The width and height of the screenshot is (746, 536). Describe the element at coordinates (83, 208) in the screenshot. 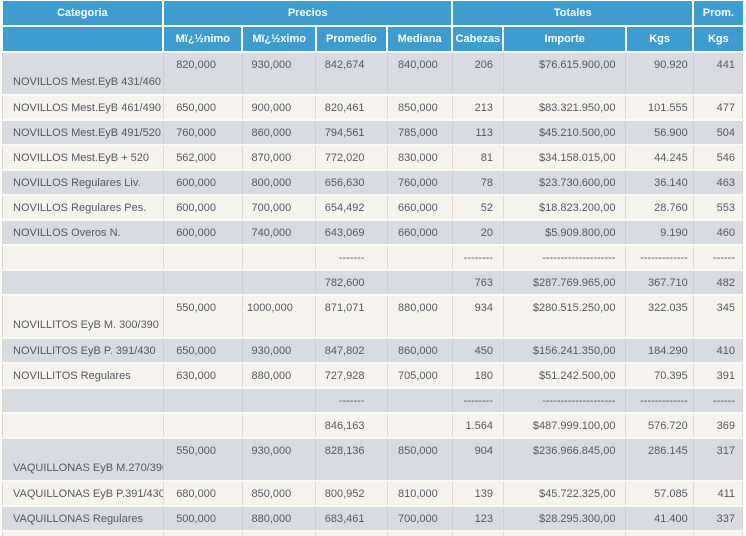

I see `category-cell: NOVILLOS Regulares Pes.` at that location.